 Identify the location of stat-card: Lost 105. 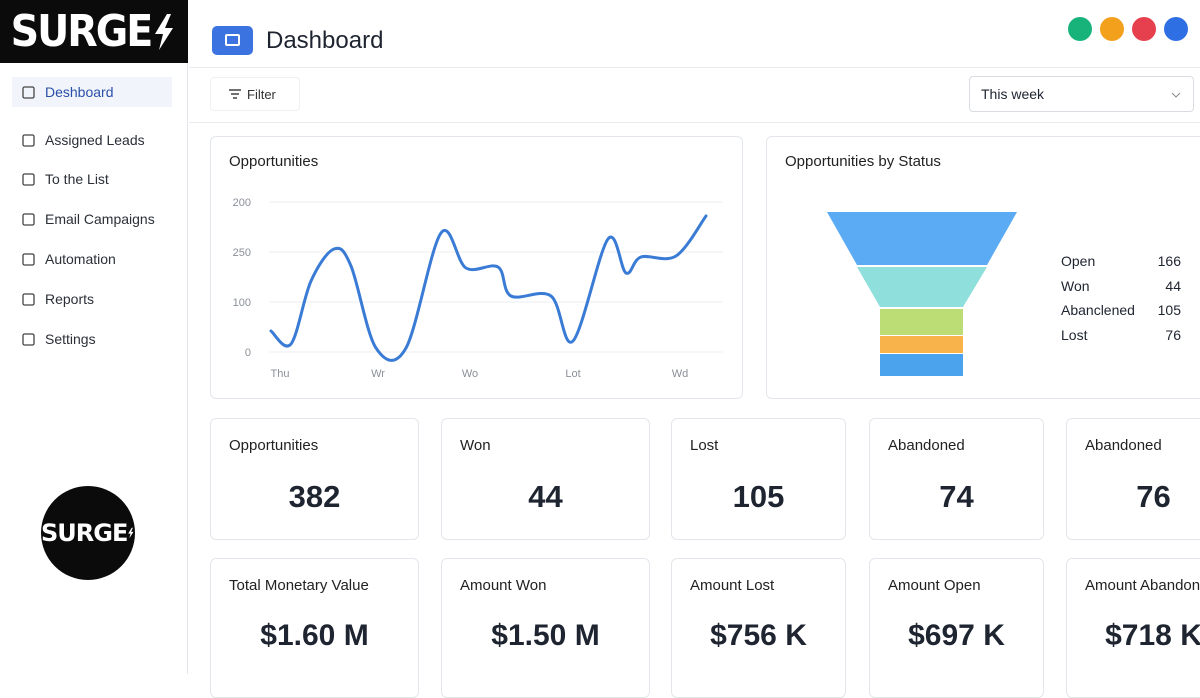
(758, 479).